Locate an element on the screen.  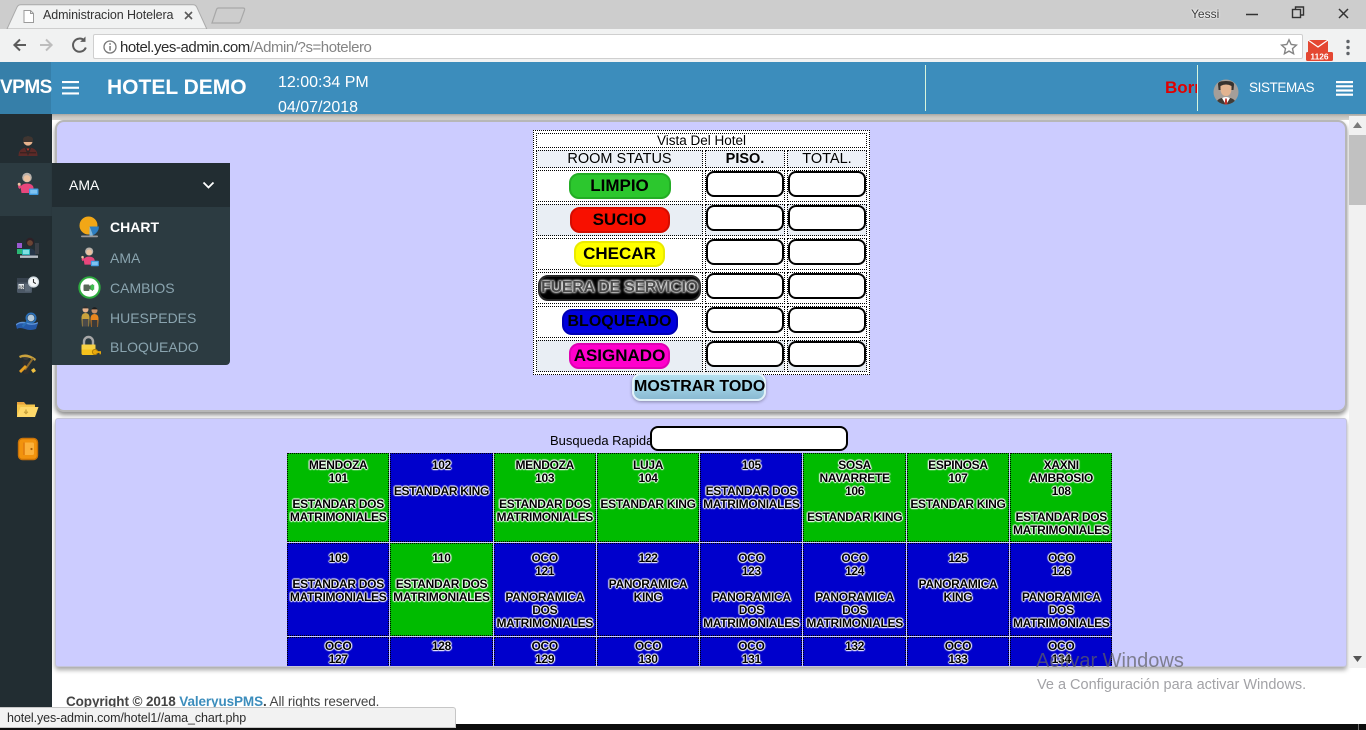
svg-text: 1126 is located at coordinates (1319, 57).